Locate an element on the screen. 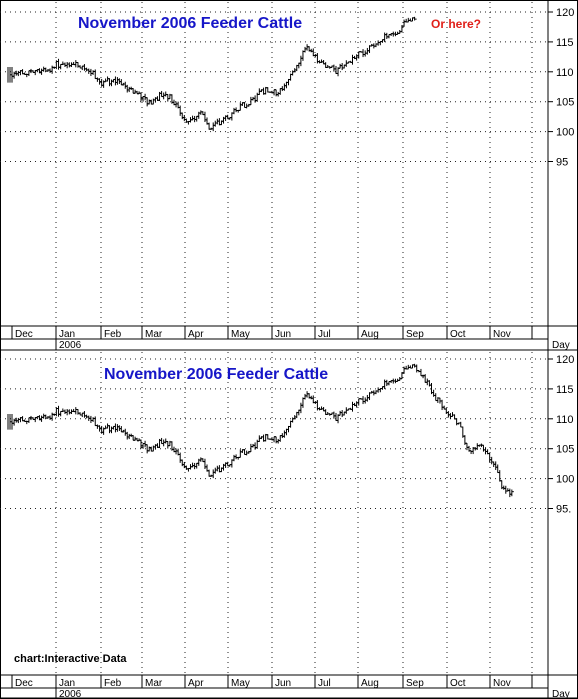  price-bars is located at coordinates (213, 74).